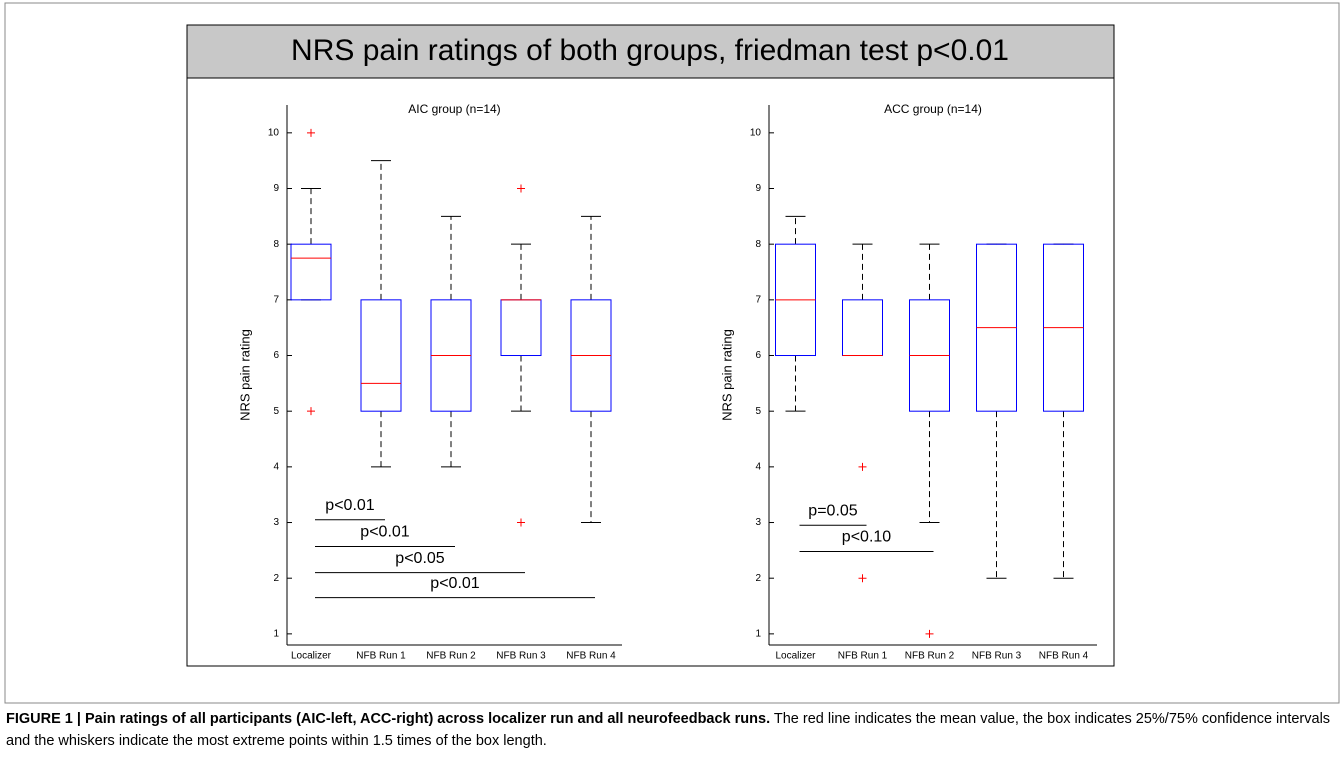  I want to click on chart-title: AIC group (n=14), so click(454, 109).